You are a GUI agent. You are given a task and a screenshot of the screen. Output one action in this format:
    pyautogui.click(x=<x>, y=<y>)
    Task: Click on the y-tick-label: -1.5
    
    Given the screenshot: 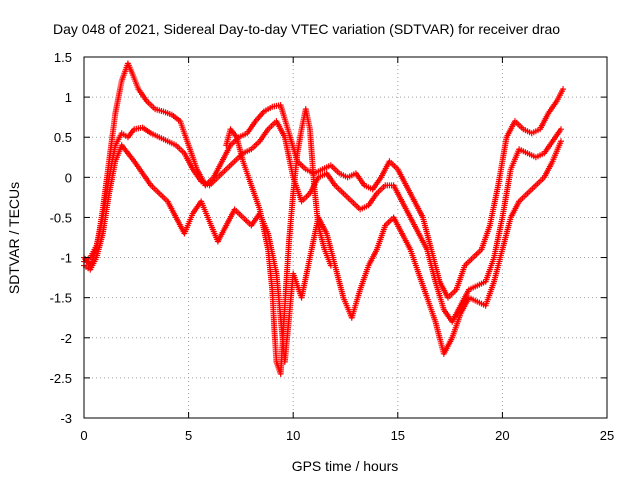 What is the action you would take?
    pyautogui.click(x=61, y=298)
    